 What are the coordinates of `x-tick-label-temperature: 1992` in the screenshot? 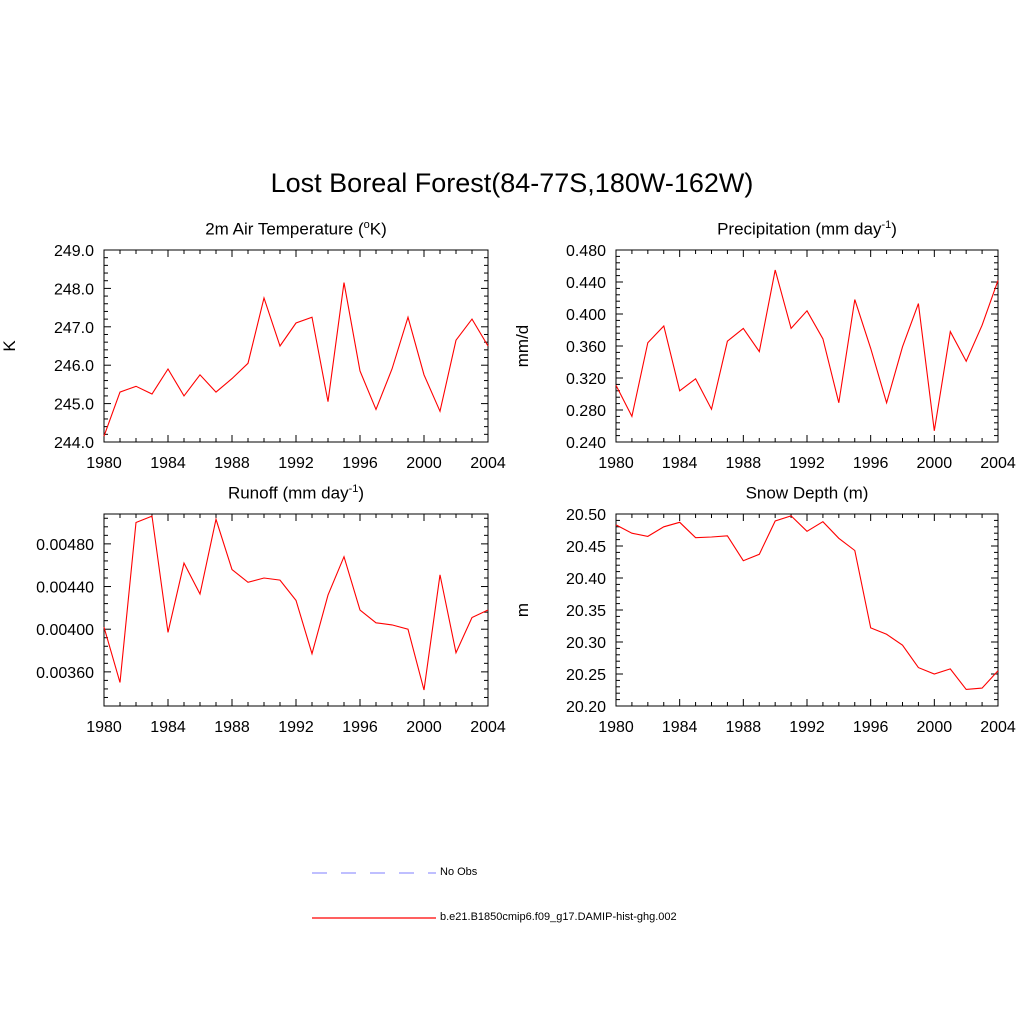 It's located at (296, 463).